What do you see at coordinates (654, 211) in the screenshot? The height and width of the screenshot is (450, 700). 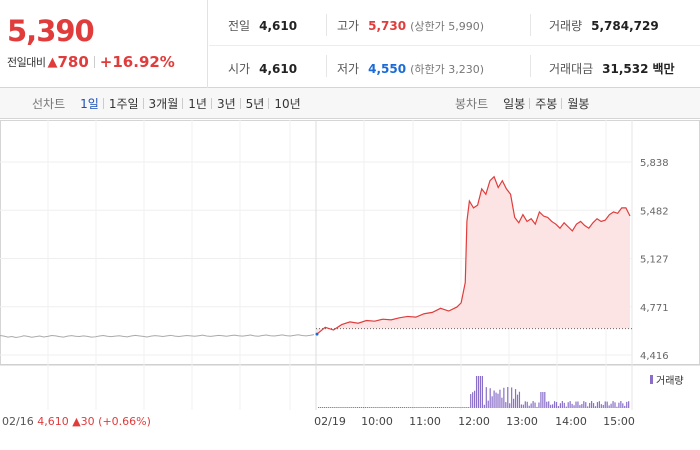 I see `y-tick-label: 5,482` at bounding box center [654, 211].